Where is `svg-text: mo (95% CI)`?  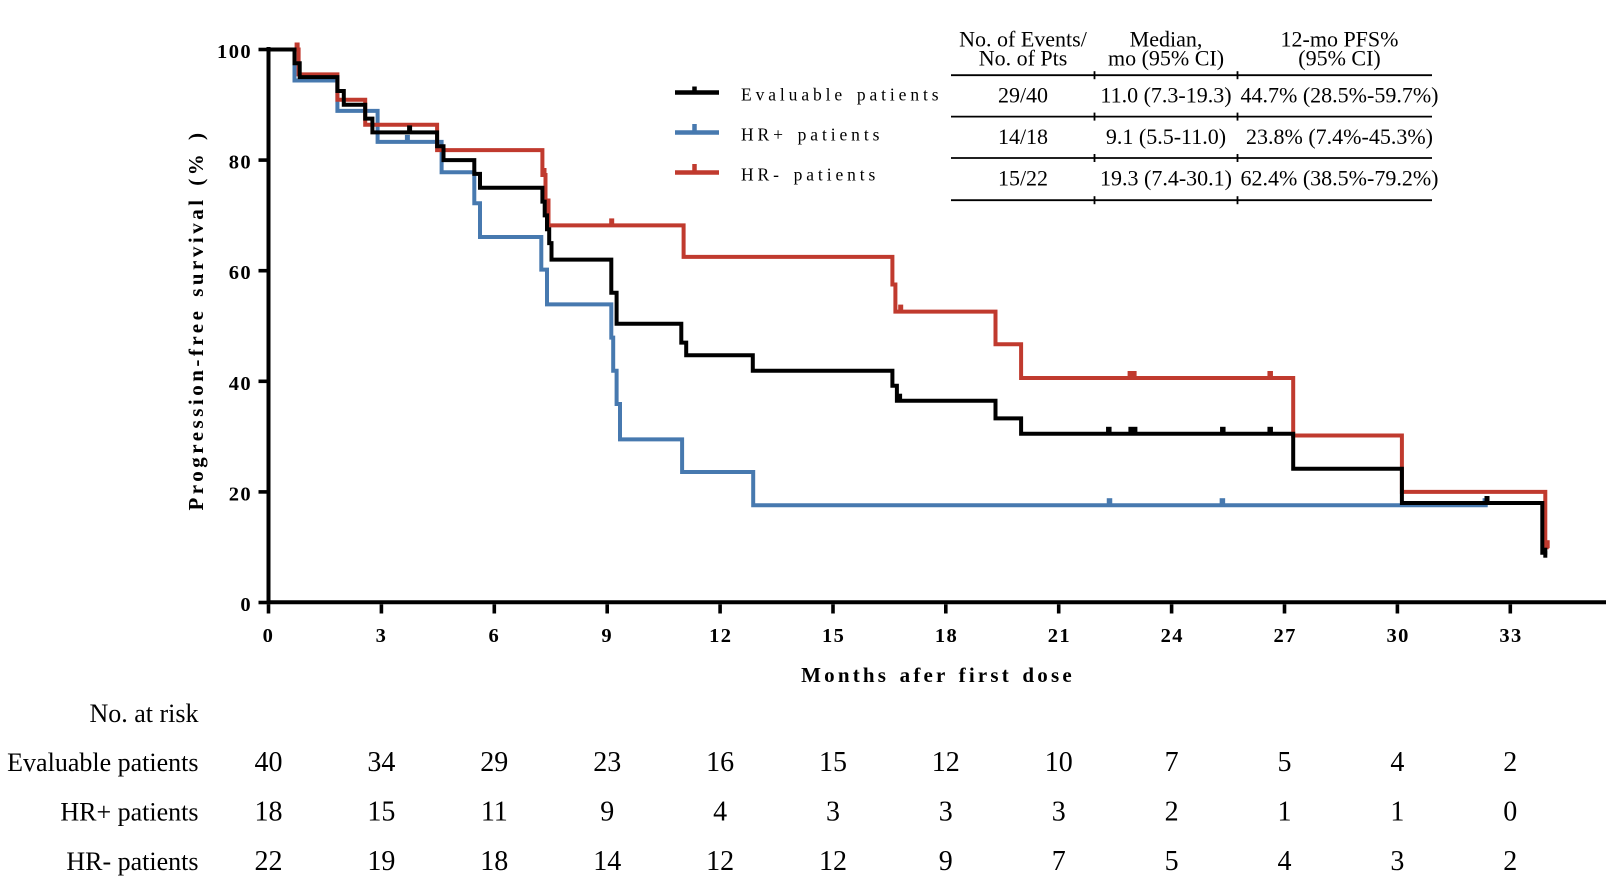
svg-text: mo (95% CI) is located at coordinates (1166, 58).